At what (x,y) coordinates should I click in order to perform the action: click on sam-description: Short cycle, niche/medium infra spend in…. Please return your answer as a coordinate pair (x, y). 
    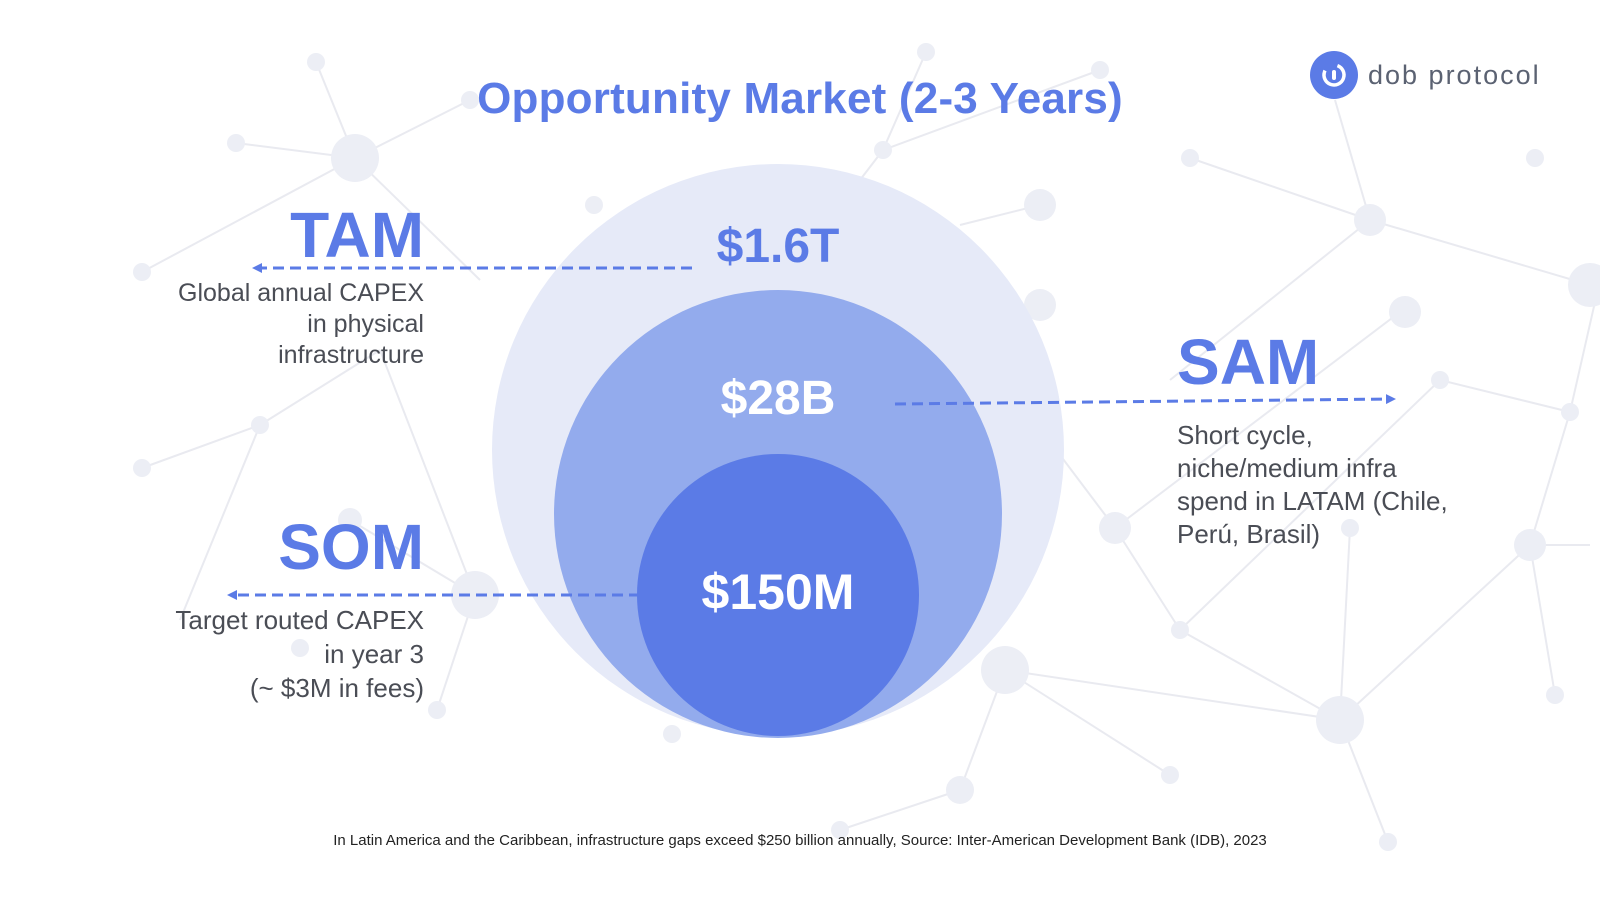
    Looking at the image, I should click on (1342, 485).